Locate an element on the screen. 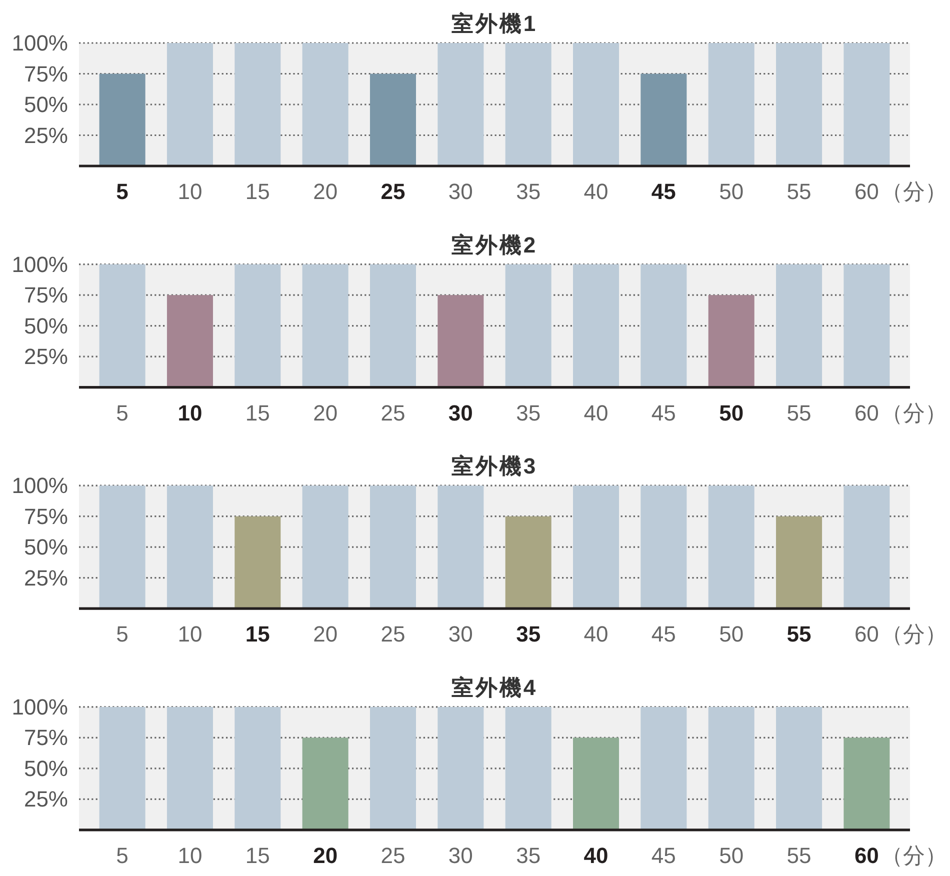 The width and height of the screenshot is (950, 876). chart-title: 室外機2 is located at coordinates (494, 245).